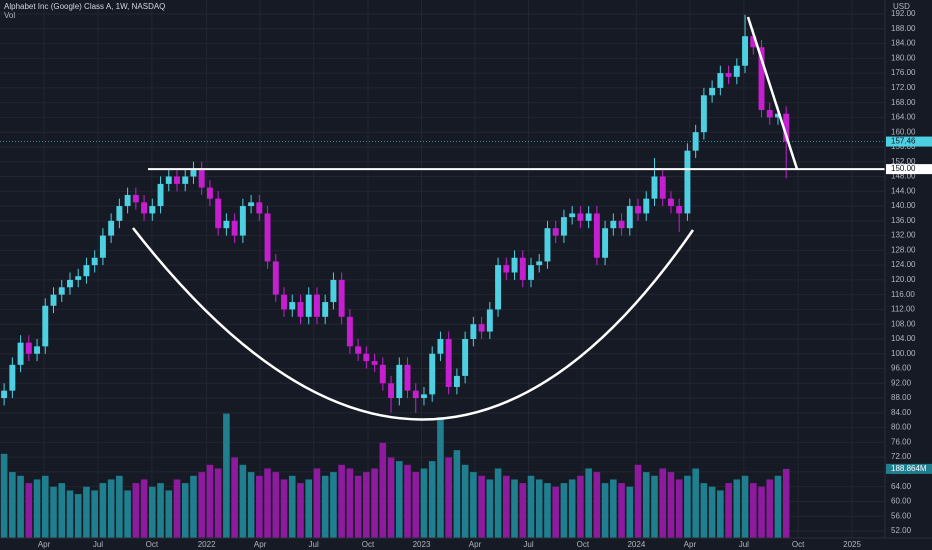 This screenshot has width=932, height=550. Describe the element at coordinates (422, 544) in the screenshot. I see `x-tick-label: 2023` at that location.